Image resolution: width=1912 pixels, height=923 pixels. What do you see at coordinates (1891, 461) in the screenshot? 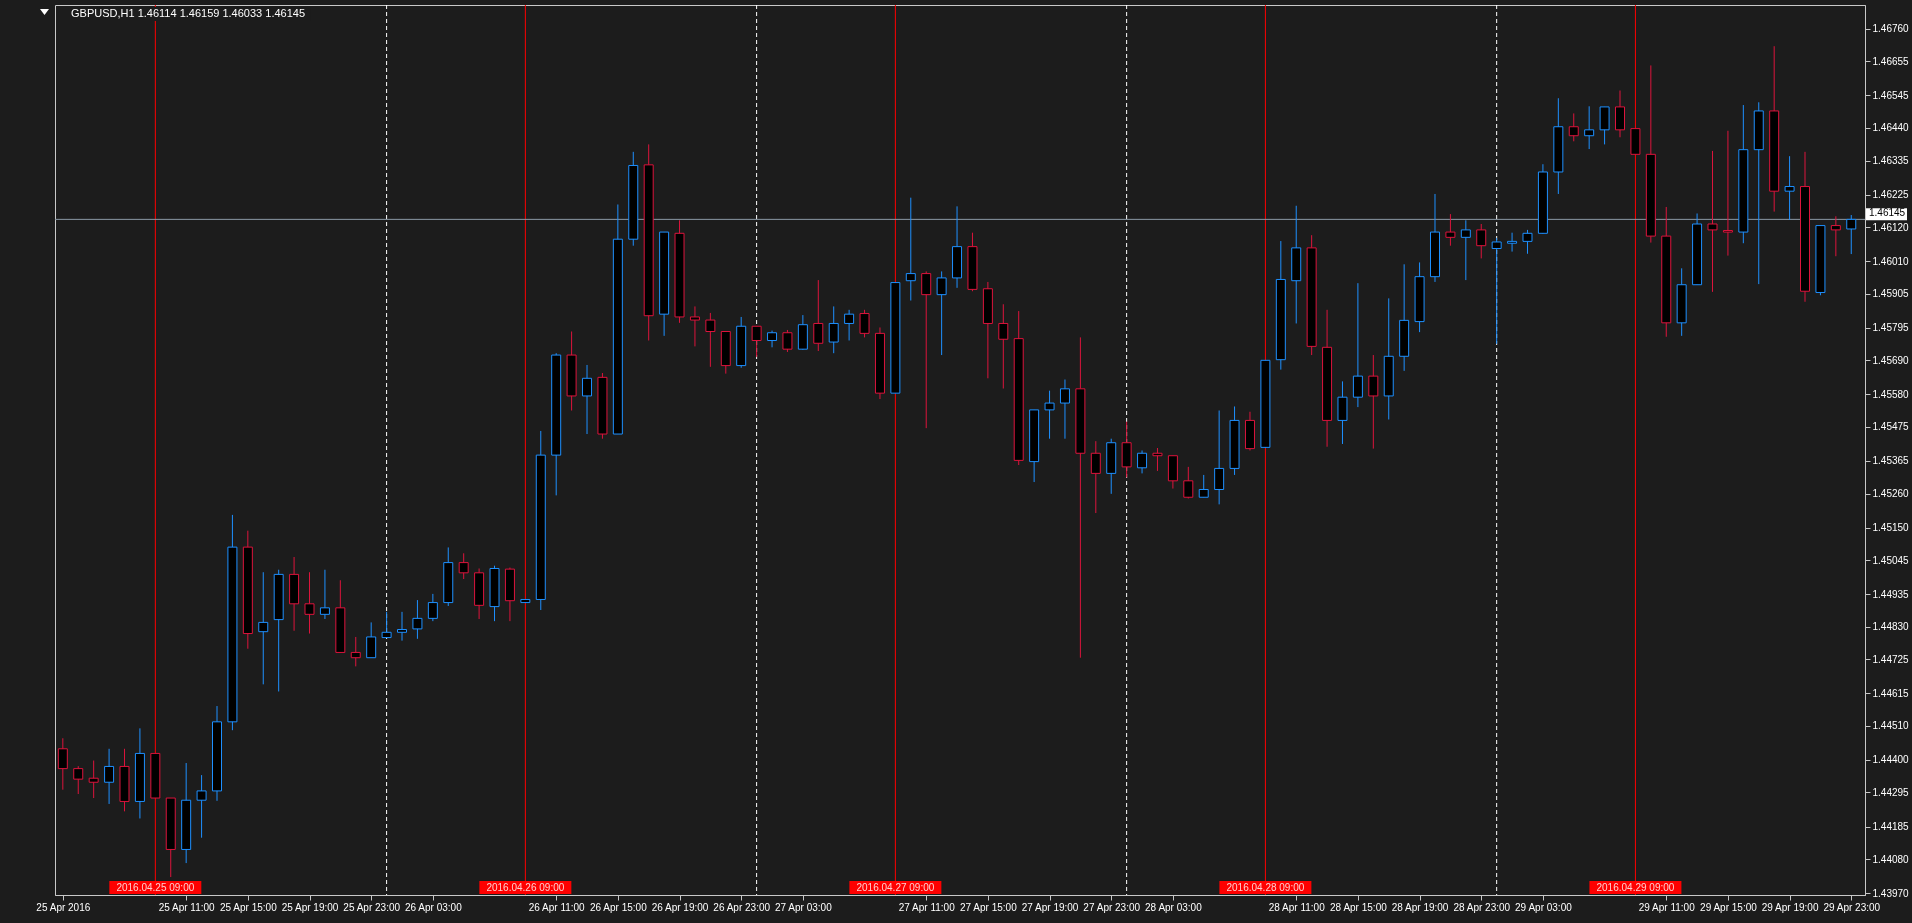
I see `y-tick-label: 1.45365` at bounding box center [1891, 461].